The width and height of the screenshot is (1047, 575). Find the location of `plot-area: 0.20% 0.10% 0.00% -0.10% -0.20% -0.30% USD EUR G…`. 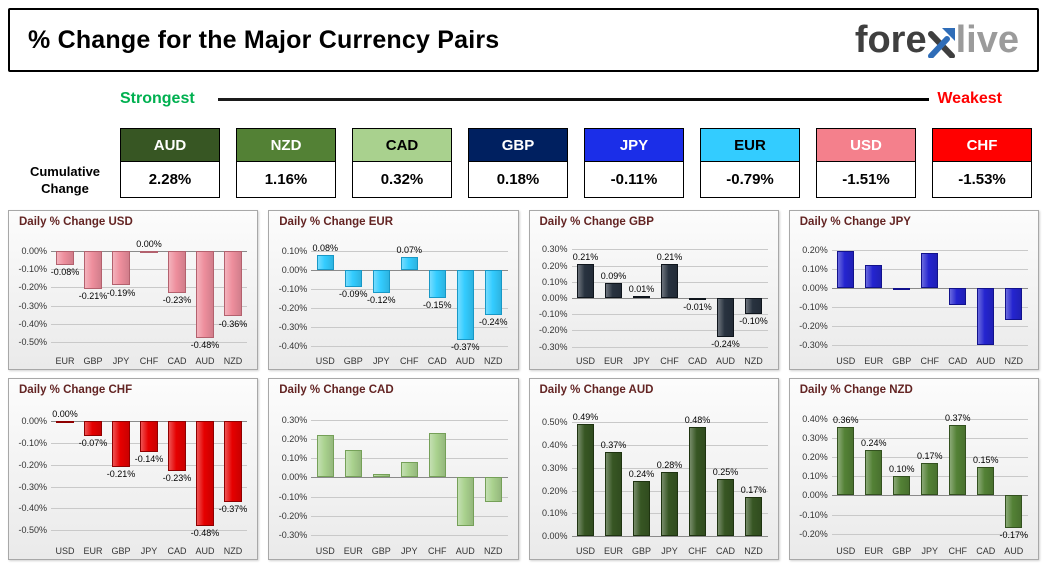

plot-area: 0.20% 0.10% 0.00% -0.10% -0.20% -0.30% USD EUR G… is located at coordinates (913, 302).